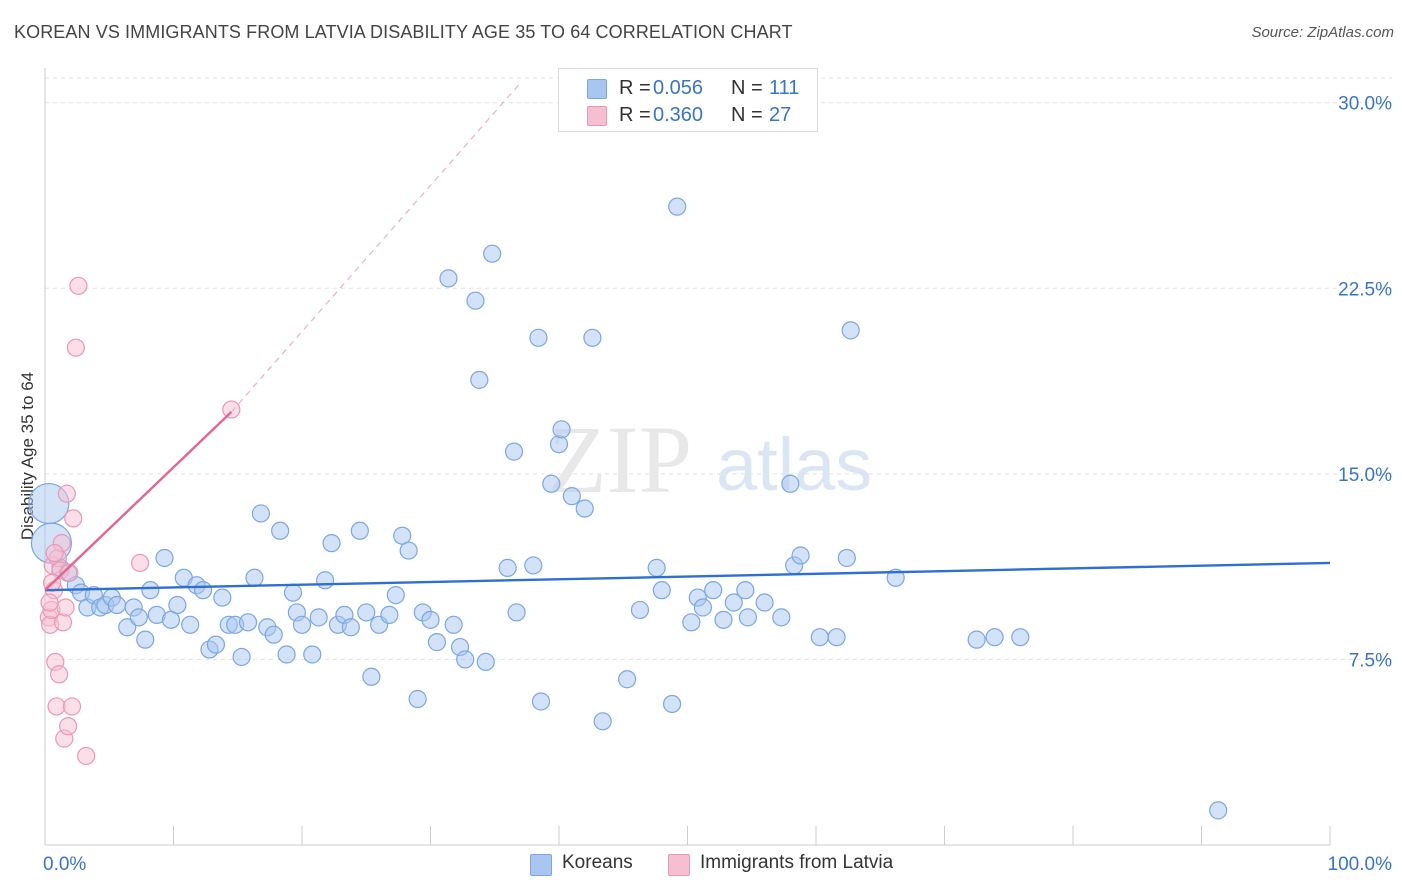  Describe the element at coordinates (794, 464) in the screenshot. I see `watermark-atlas: atlas` at that location.